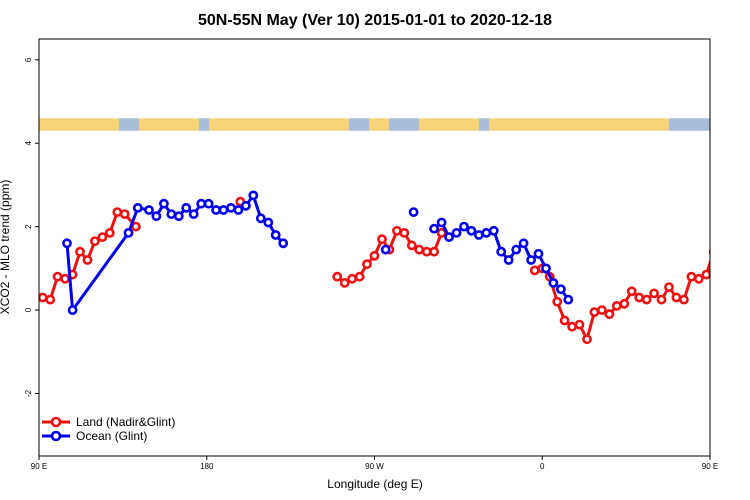 The height and width of the screenshot is (500, 750). Describe the element at coordinates (28, 226) in the screenshot. I see `y-tick-label: 2` at that location.